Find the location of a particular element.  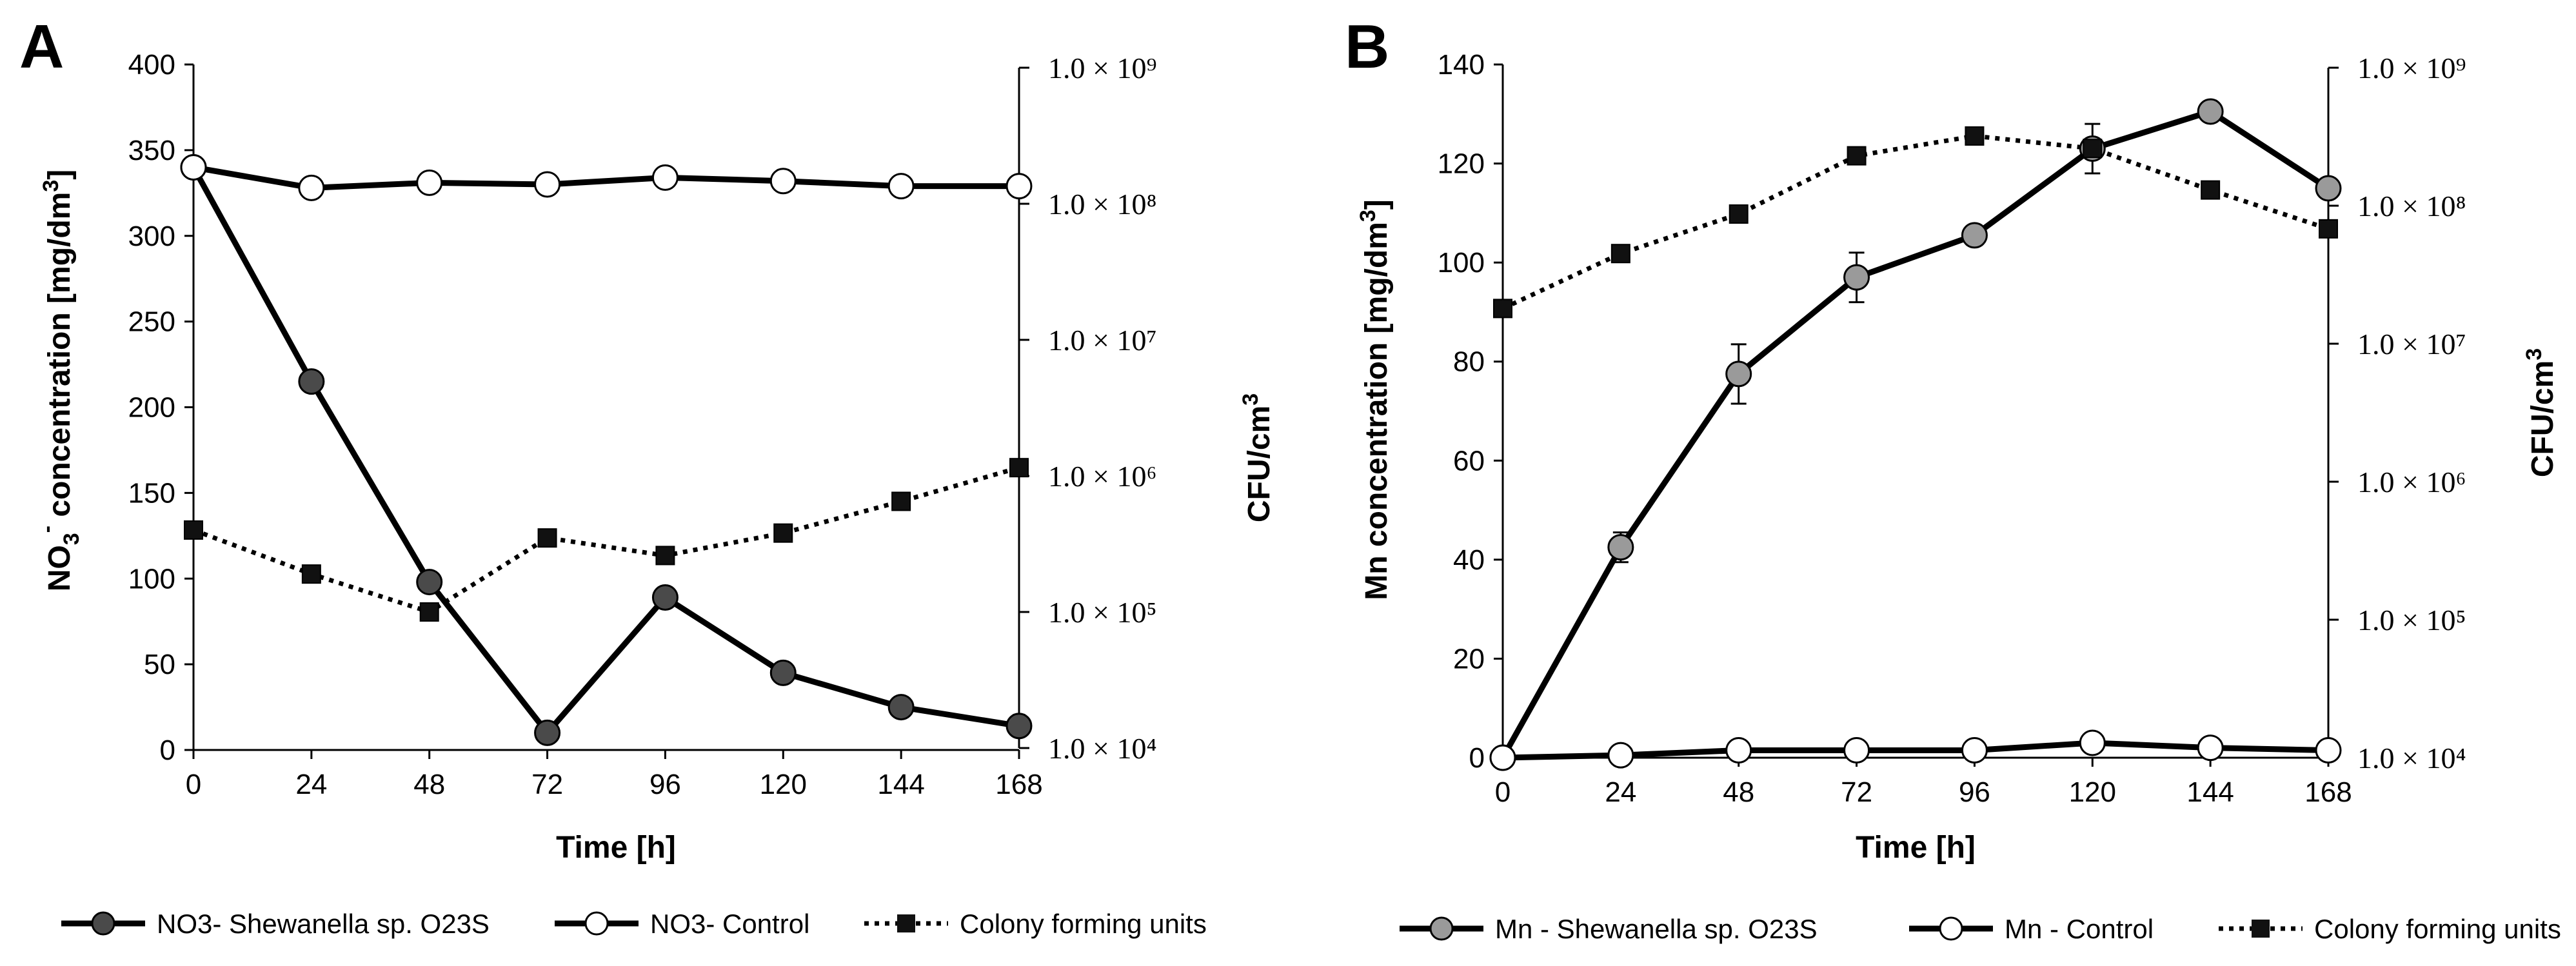

panel-b-y2-tick-label: 1.0 × 10⁶ is located at coordinates (2411, 482).